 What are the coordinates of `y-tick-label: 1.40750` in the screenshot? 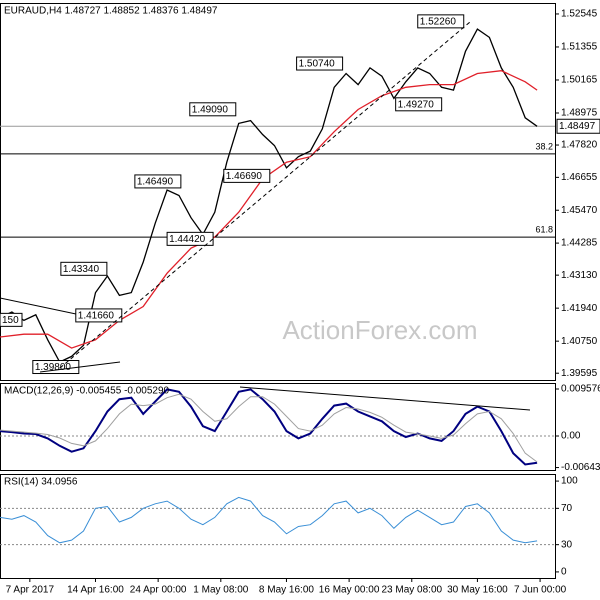 It's located at (579, 341).